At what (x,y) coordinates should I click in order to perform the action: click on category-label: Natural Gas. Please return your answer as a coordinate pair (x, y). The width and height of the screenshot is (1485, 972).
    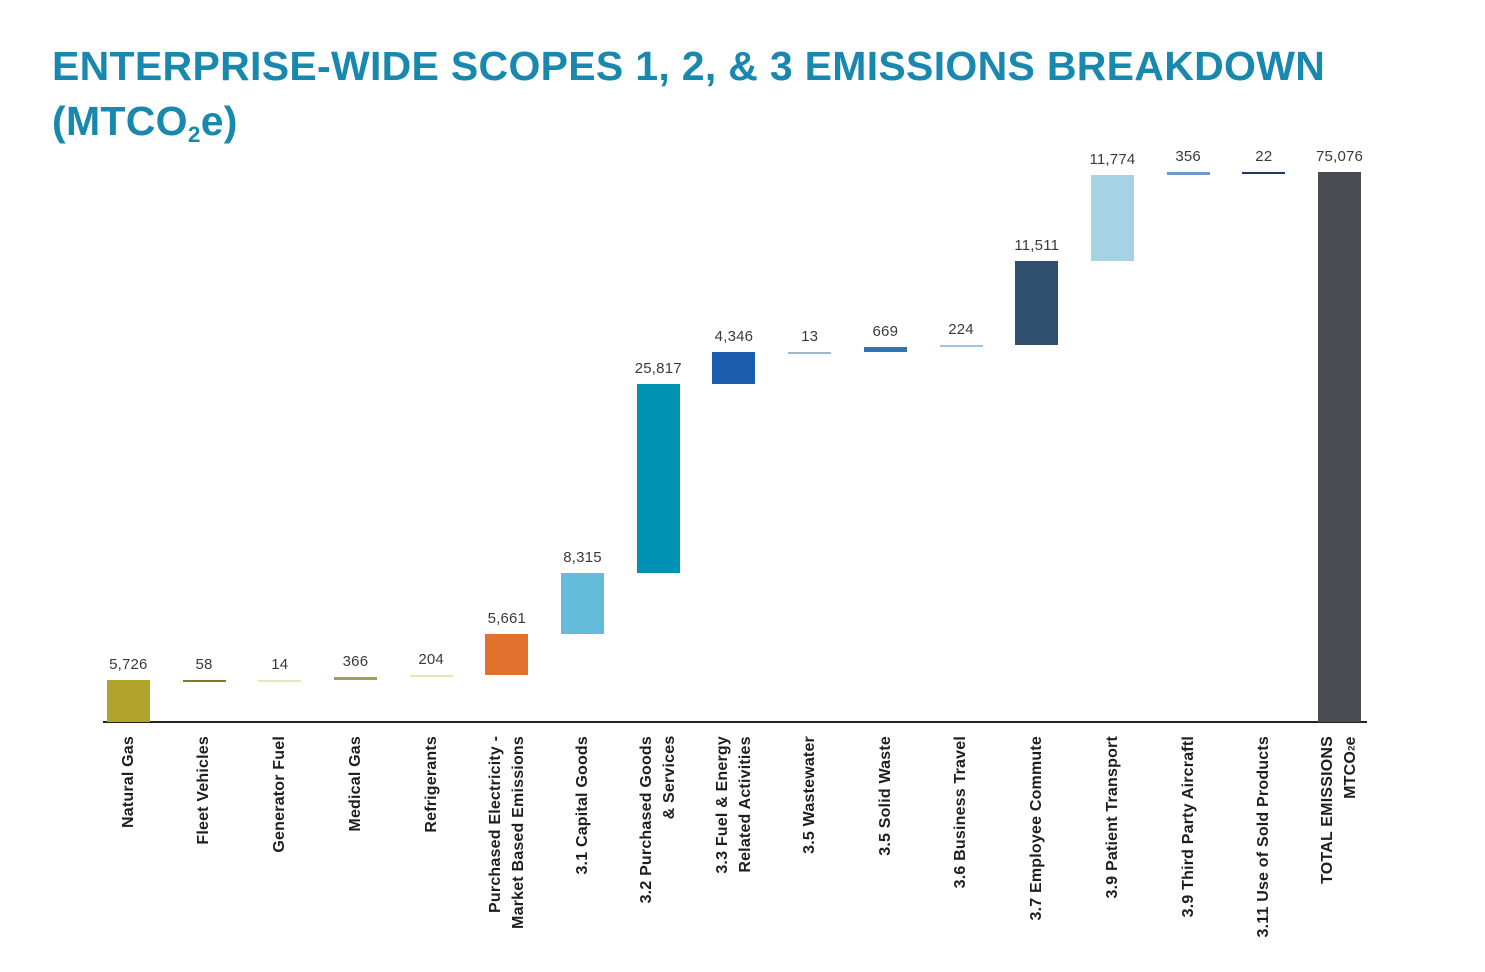
    Looking at the image, I should click on (128, 782).